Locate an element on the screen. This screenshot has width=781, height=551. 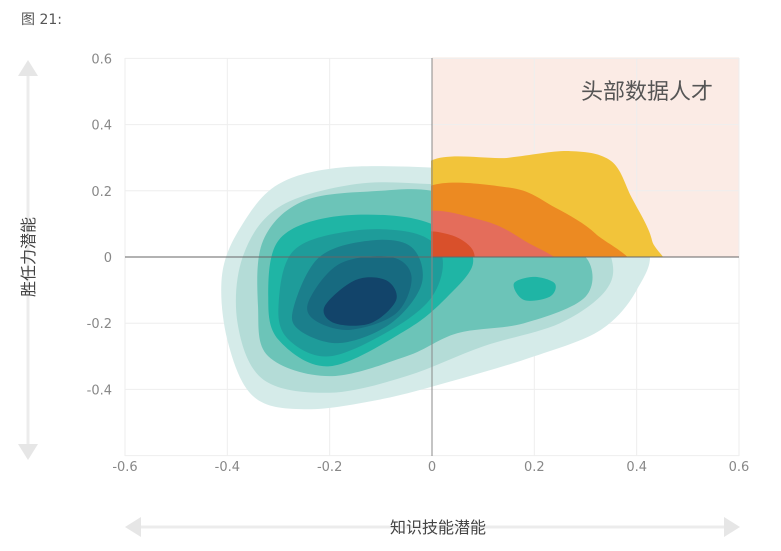
x-tick-label: 0.2 is located at coordinates (534, 467).